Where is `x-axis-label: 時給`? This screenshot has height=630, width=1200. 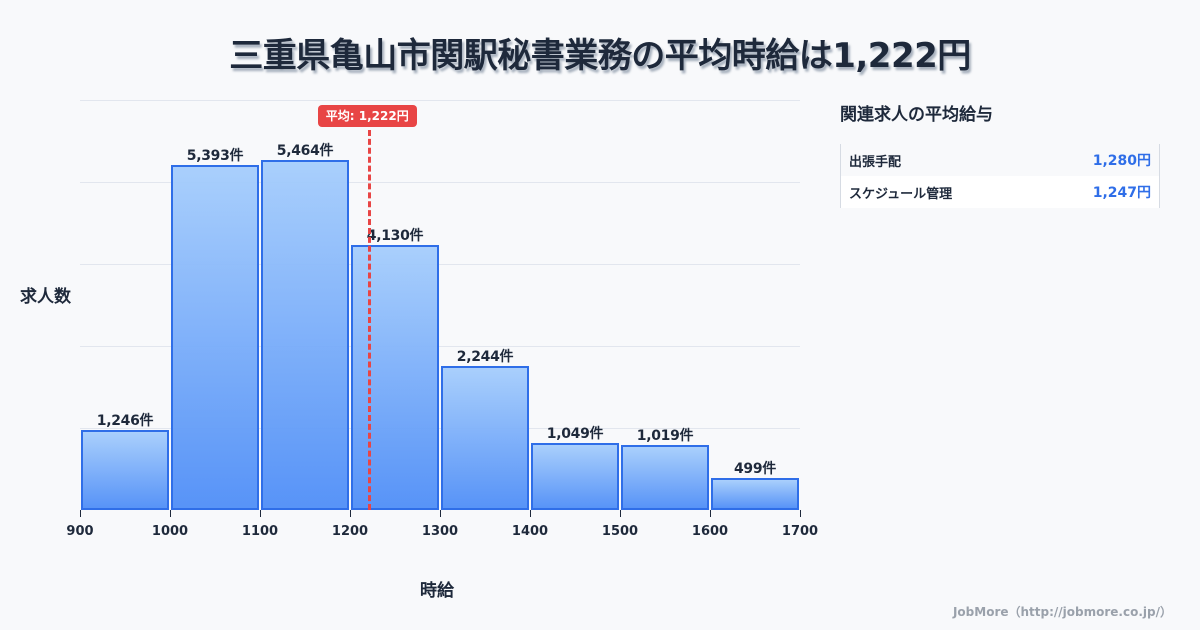
x-axis-label: 時給 is located at coordinates (437, 591).